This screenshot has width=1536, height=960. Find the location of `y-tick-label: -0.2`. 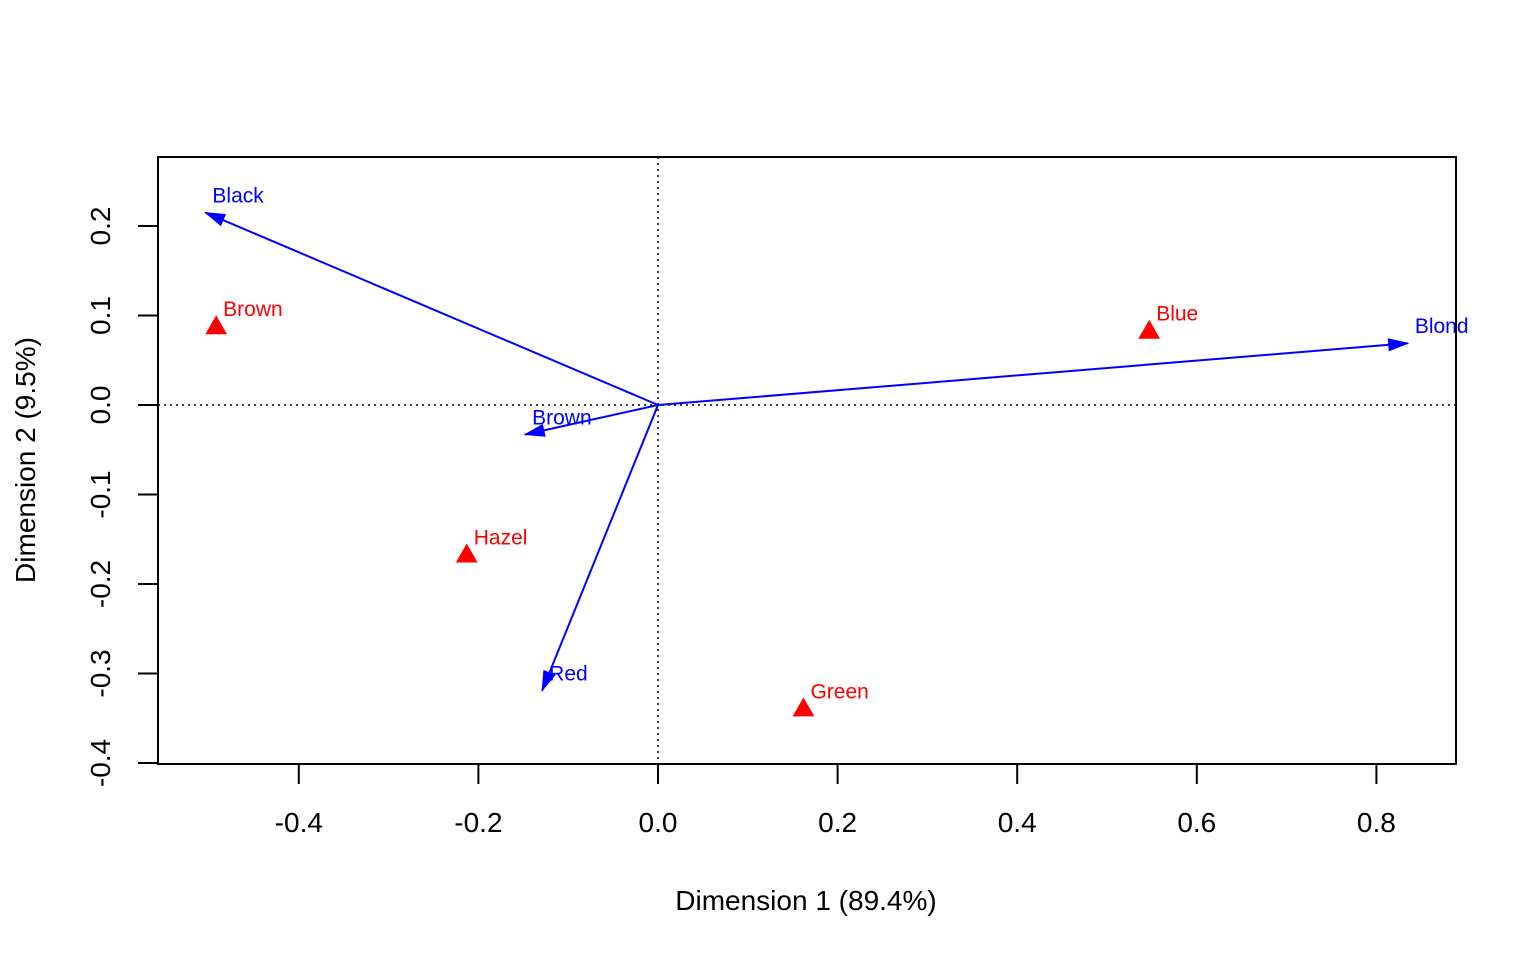

y-tick-label: -0.2 is located at coordinates (100, 584).